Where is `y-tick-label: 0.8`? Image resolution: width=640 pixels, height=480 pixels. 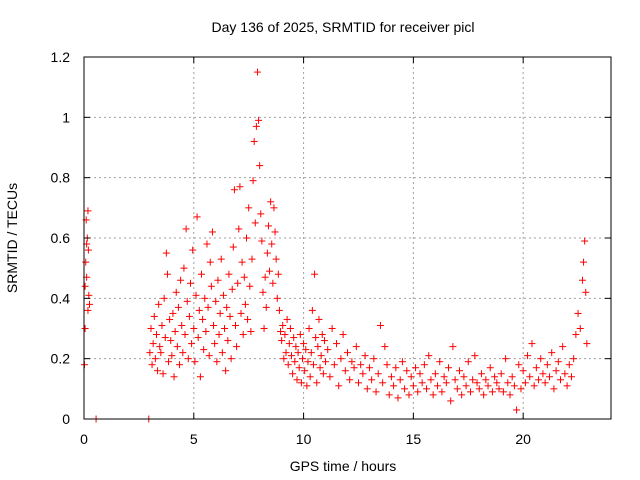
y-tick-label: 0.8 is located at coordinates (61, 178).